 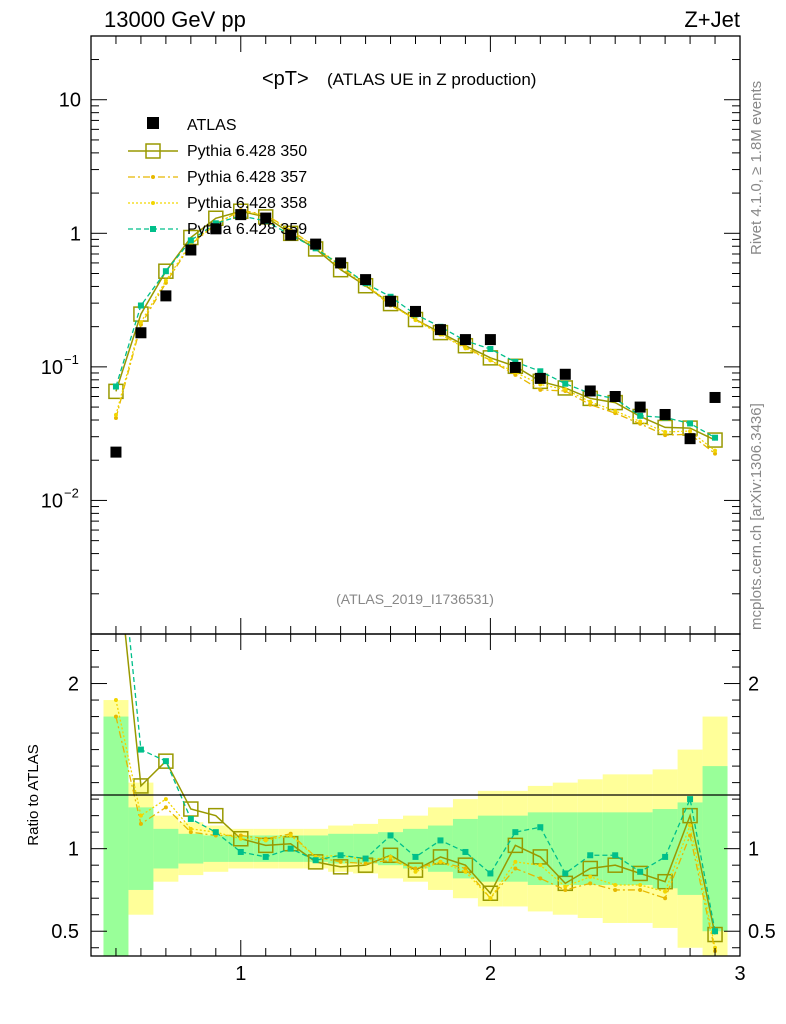 What do you see at coordinates (247, 177) in the screenshot?
I see `legend-label-357: Pythia 6.428 357` at bounding box center [247, 177].